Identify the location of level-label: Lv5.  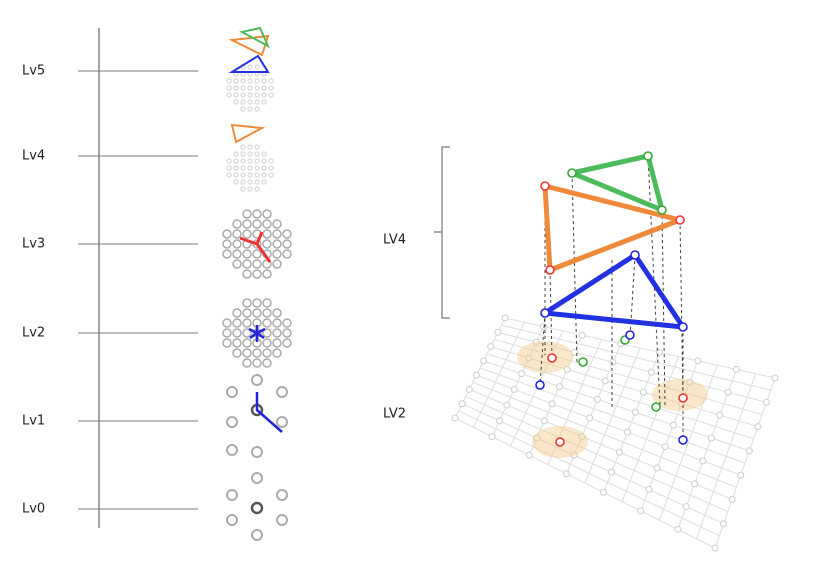
(33, 71).